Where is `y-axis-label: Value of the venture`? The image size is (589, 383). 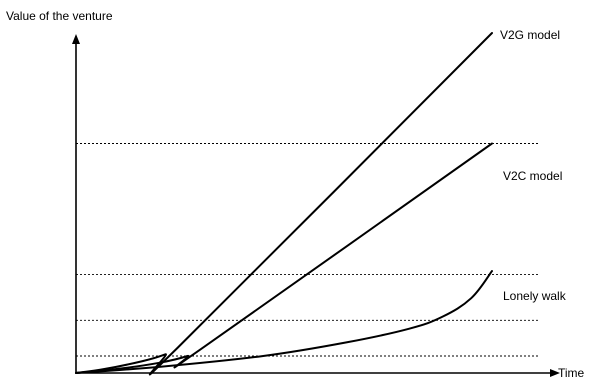
y-axis-label: Value of the venture is located at coordinates (59, 16).